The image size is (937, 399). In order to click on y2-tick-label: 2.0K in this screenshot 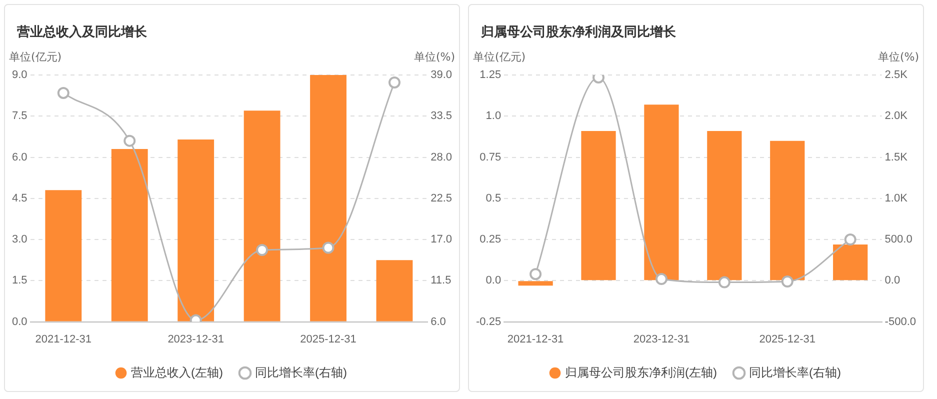, I will do `click(896, 116)`.